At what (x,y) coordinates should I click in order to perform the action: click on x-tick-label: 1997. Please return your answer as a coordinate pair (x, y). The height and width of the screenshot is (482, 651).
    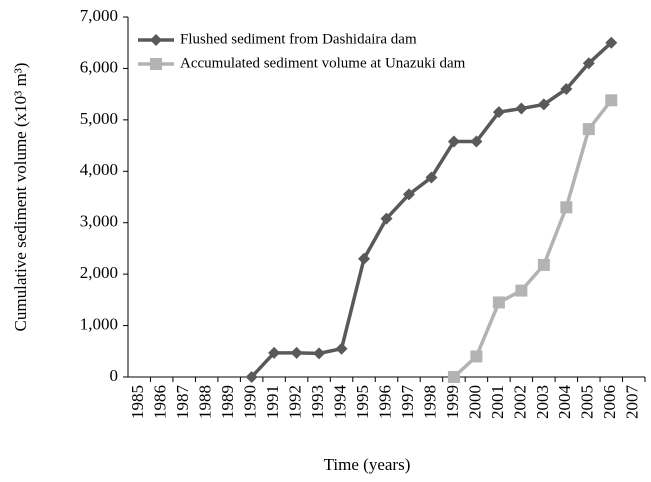
    Looking at the image, I should click on (407, 402).